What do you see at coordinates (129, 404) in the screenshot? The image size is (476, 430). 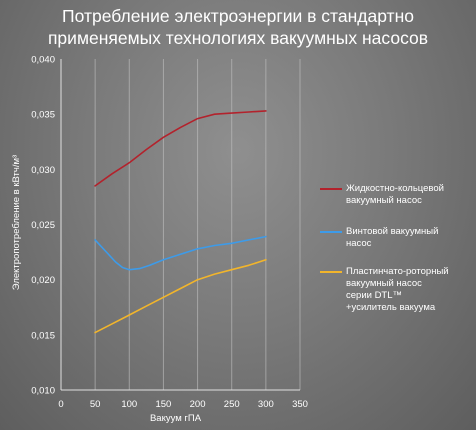 I see `x-tick-label: 100` at bounding box center [129, 404].